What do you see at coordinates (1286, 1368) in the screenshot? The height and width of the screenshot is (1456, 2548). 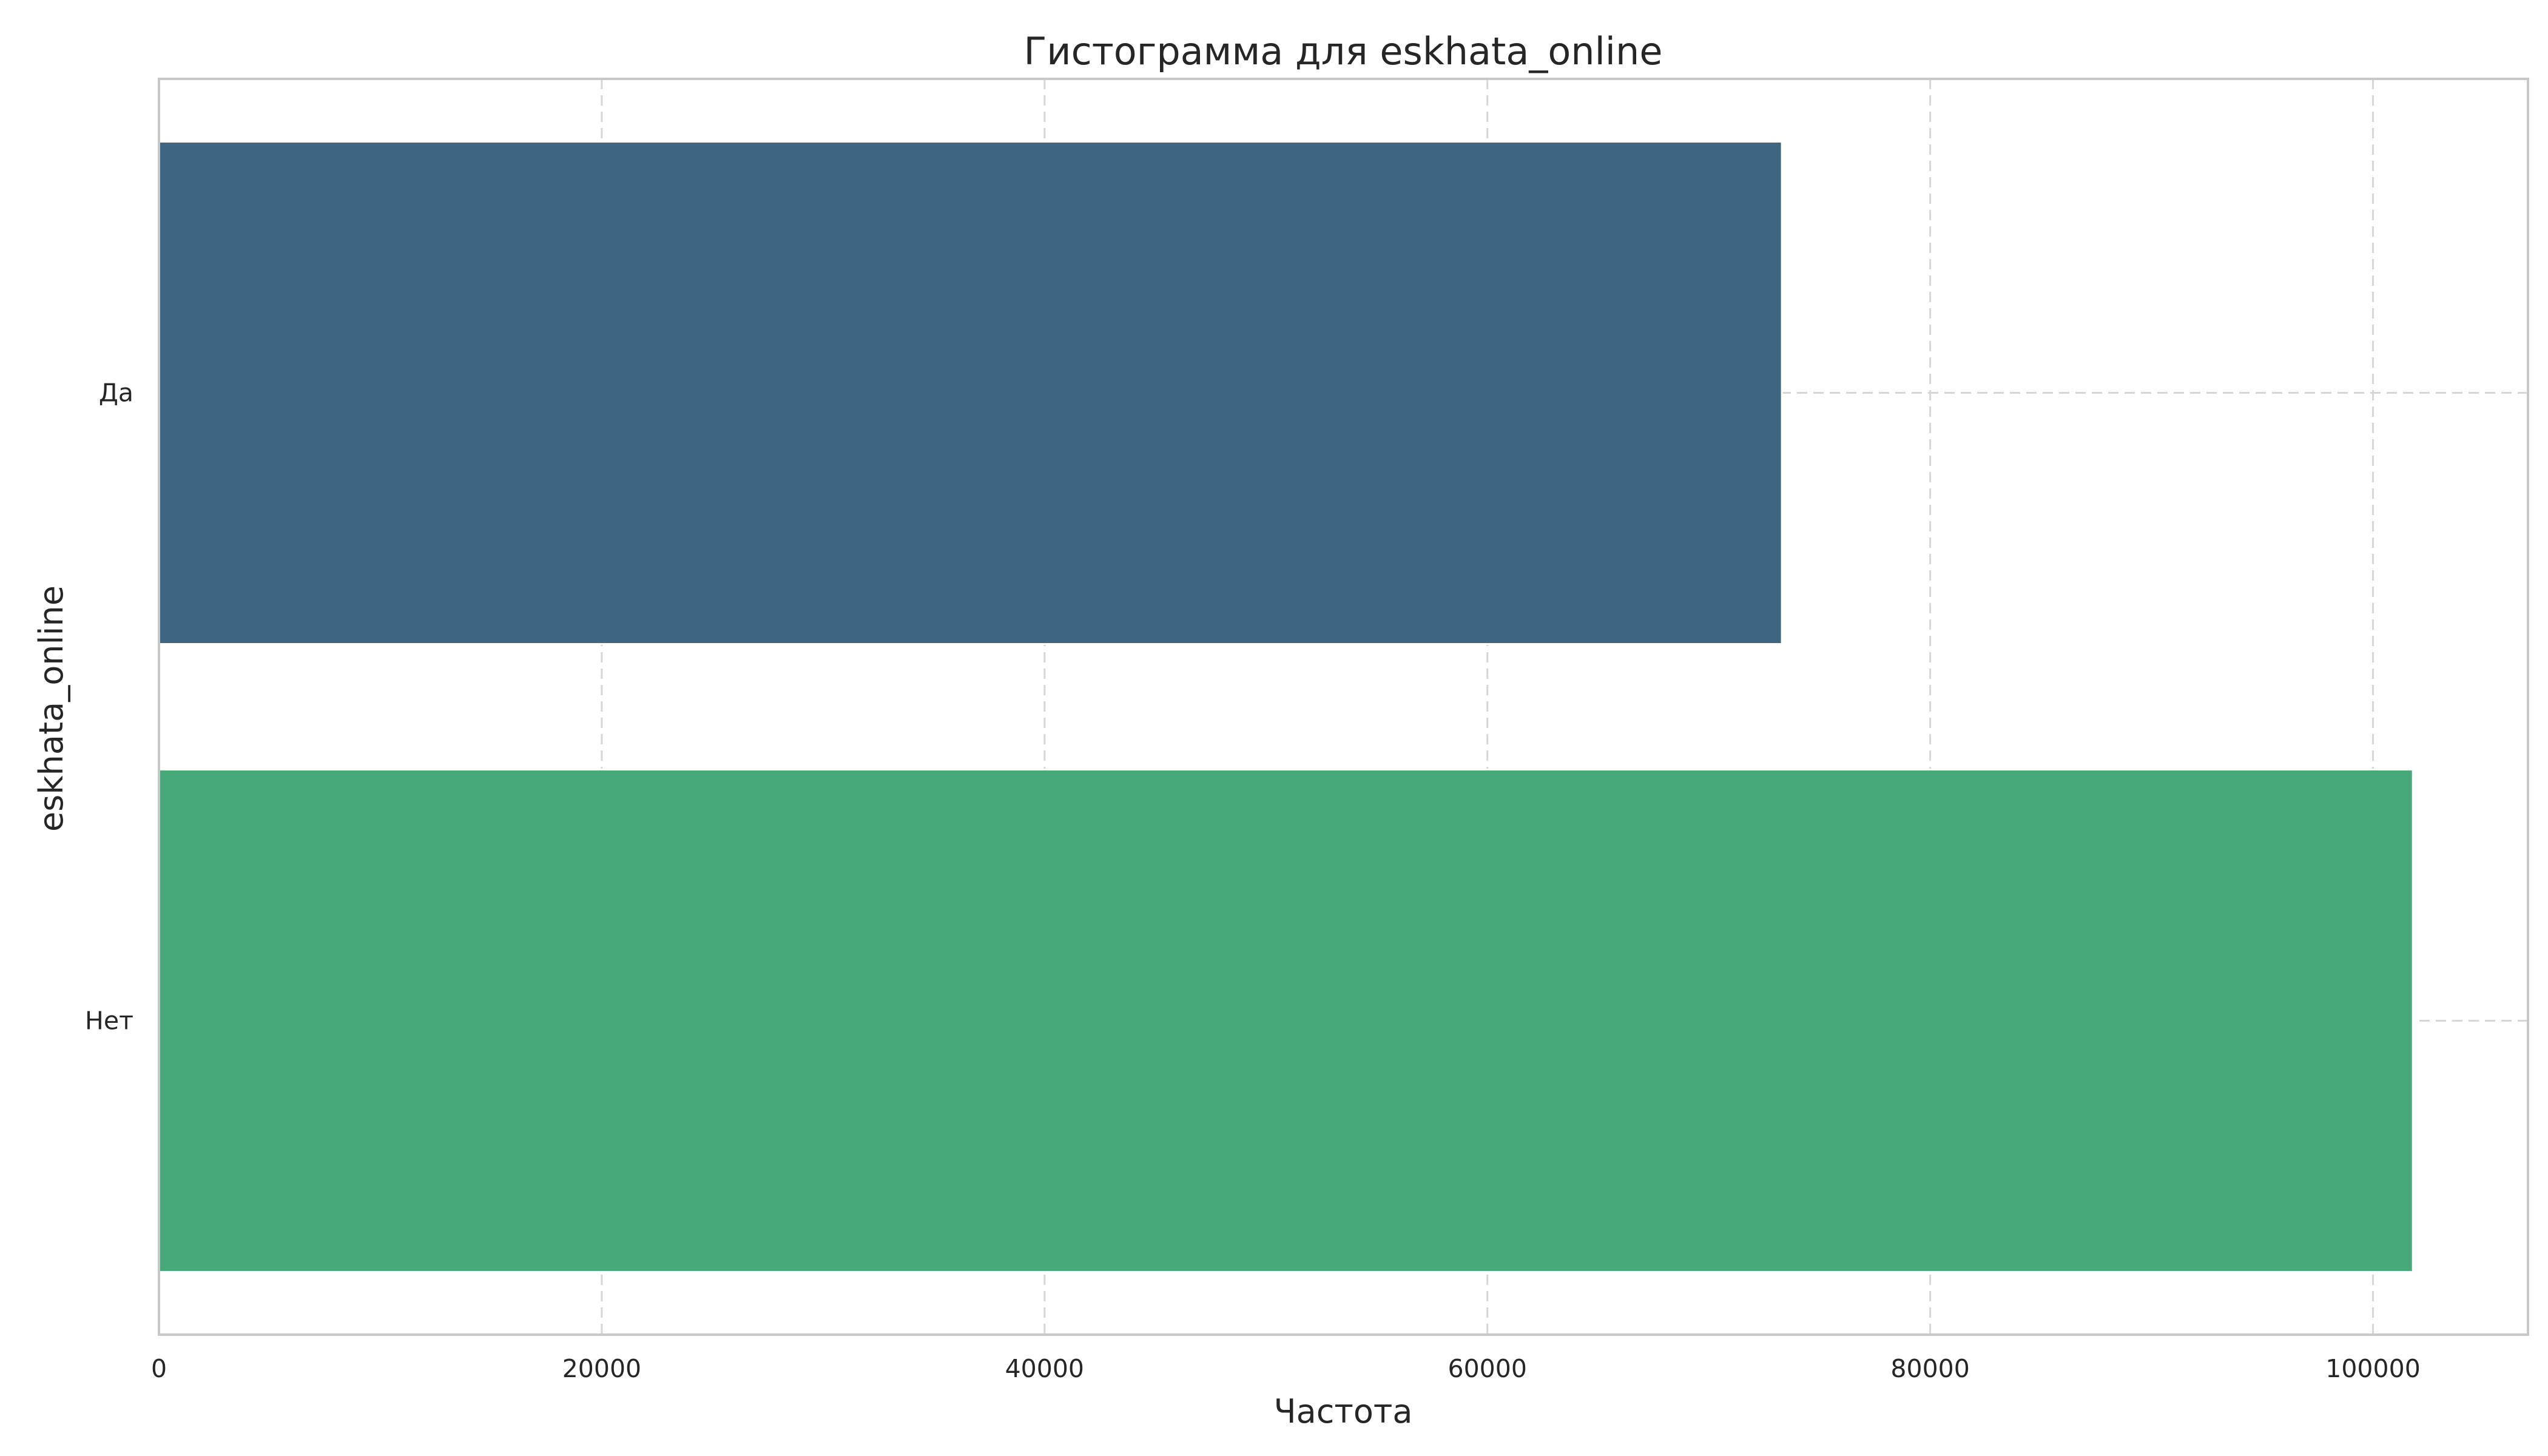 I see `x-tick-labels: 0 20000 40000 60000 80000 100000` at bounding box center [1286, 1368].